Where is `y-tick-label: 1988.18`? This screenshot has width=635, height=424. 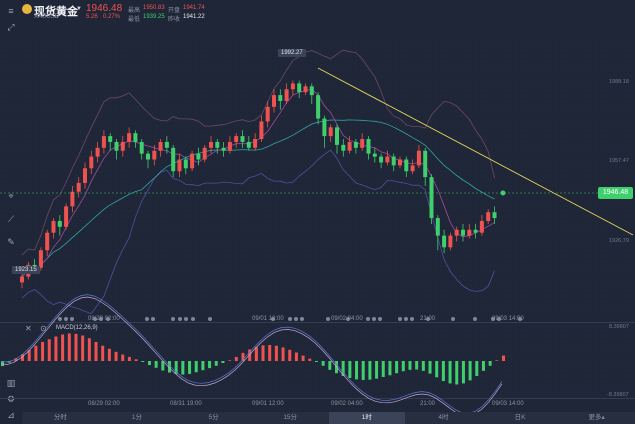
y-tick-label: 1988.18 is located at coordinates (619, 82).